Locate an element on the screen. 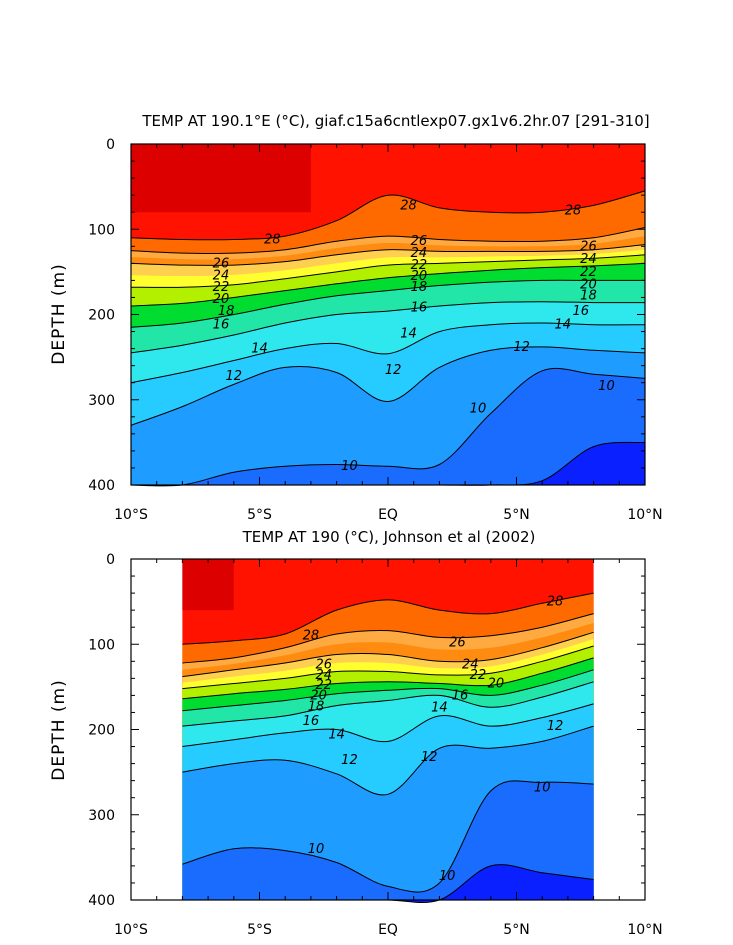  observed-panel-title: TEMP AT 190 (°C), Johnson et al (2002) is located at coordinates (389, 537).